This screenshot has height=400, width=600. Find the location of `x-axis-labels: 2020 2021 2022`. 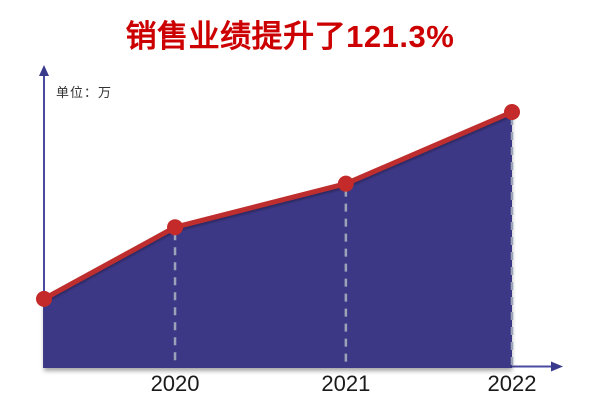

x-axis-labels: 2020 2021 2022 is located at coordinates (344, 383).